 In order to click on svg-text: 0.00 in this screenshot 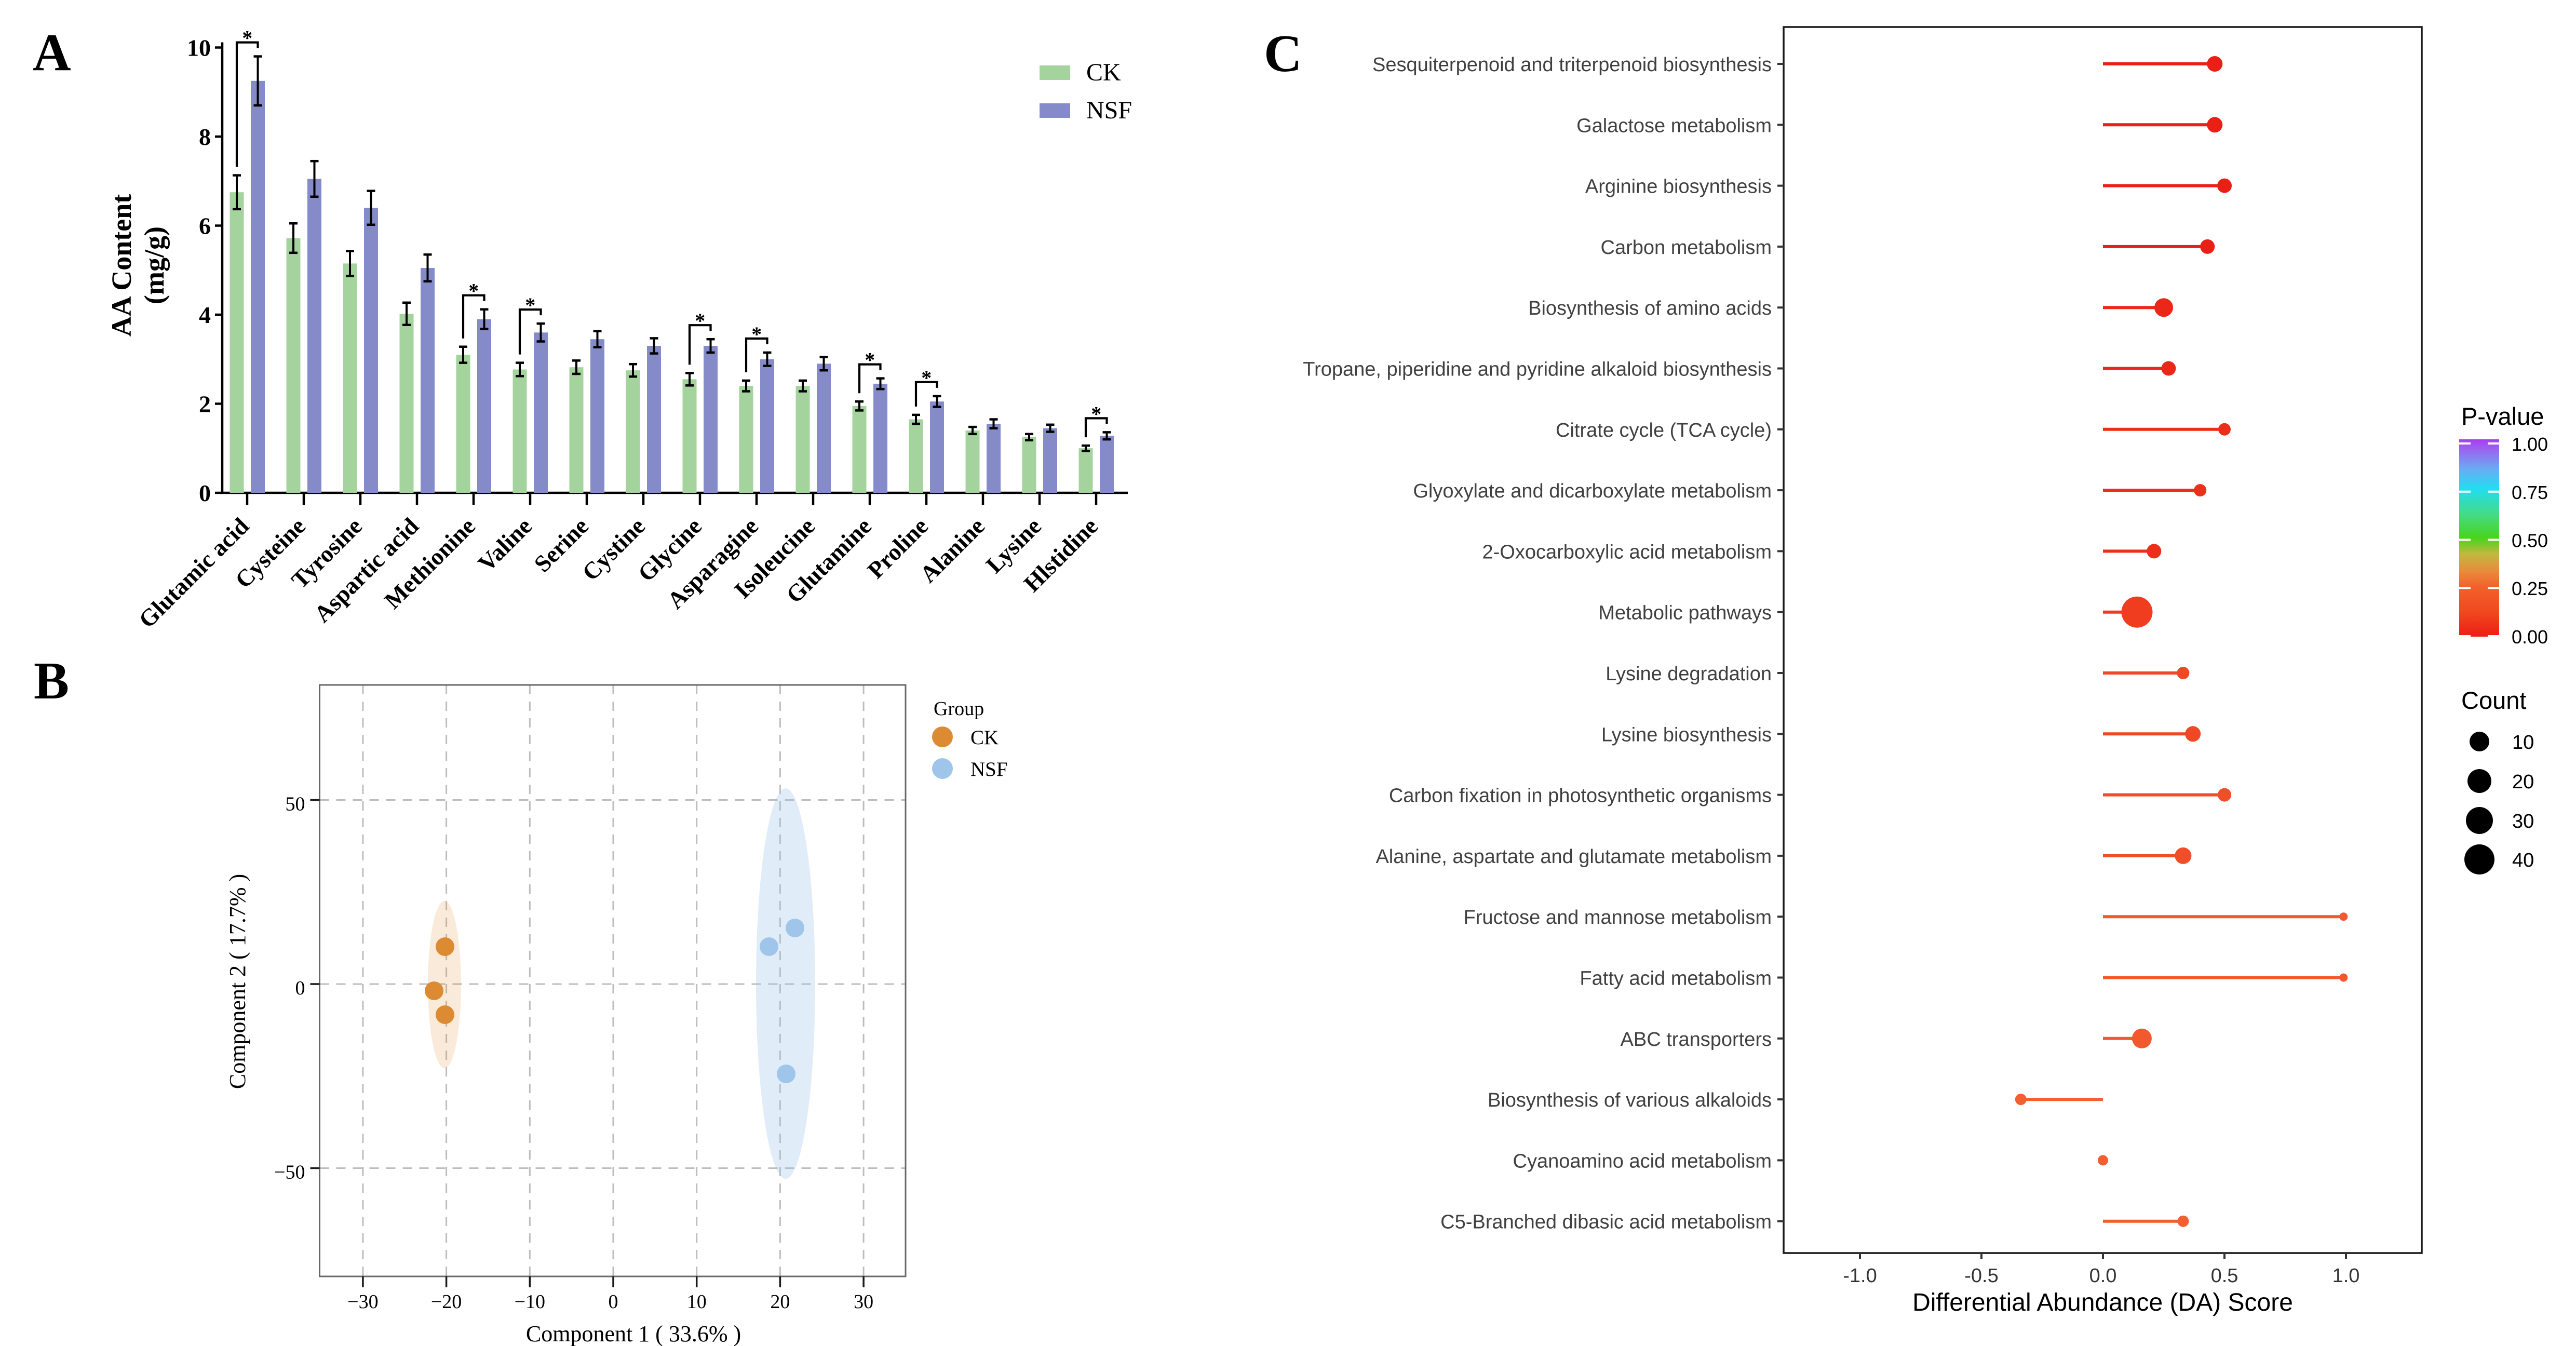, I will do `click(2530, 637)`.